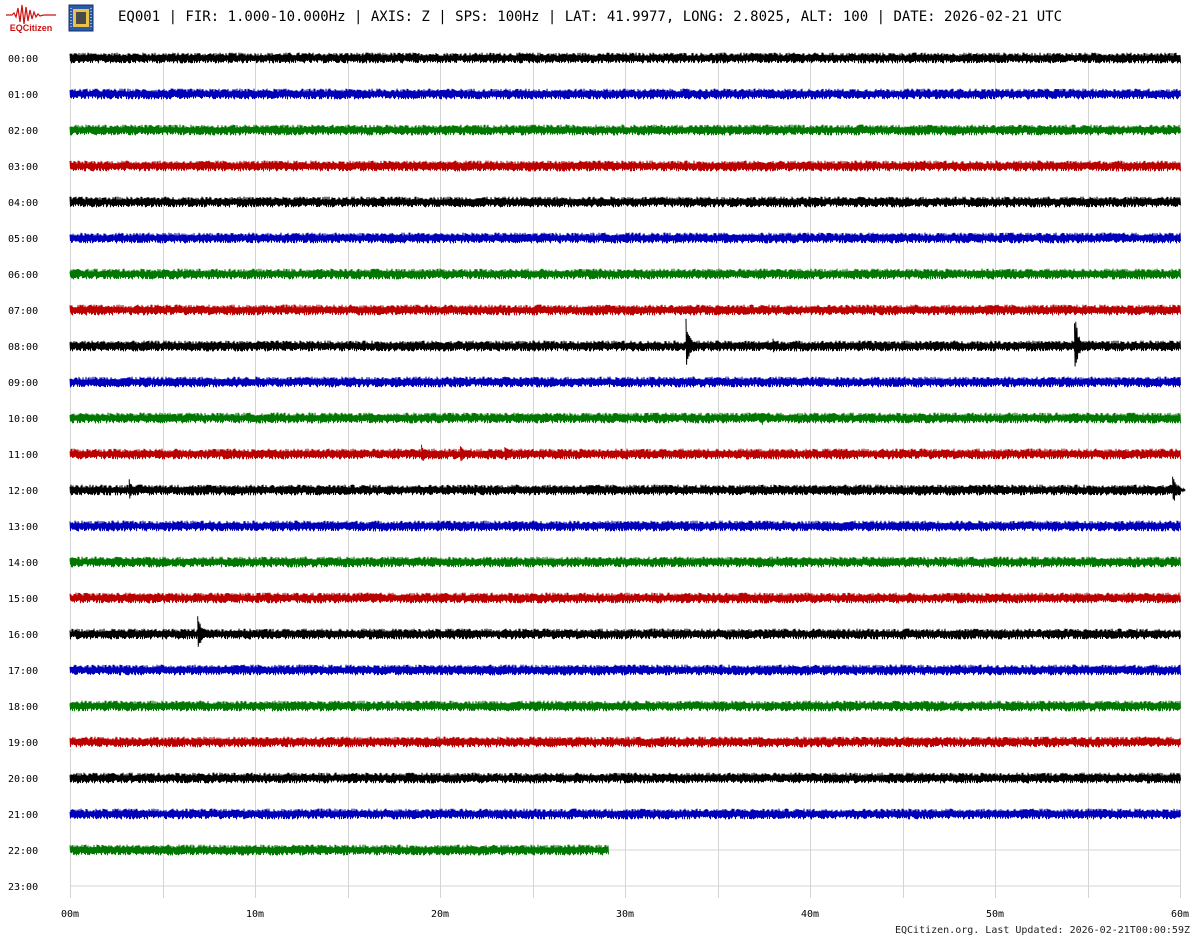 The width and height of the screenshot is (1200, 940). I want to click on row-label: 21:00, so click(23, 815).